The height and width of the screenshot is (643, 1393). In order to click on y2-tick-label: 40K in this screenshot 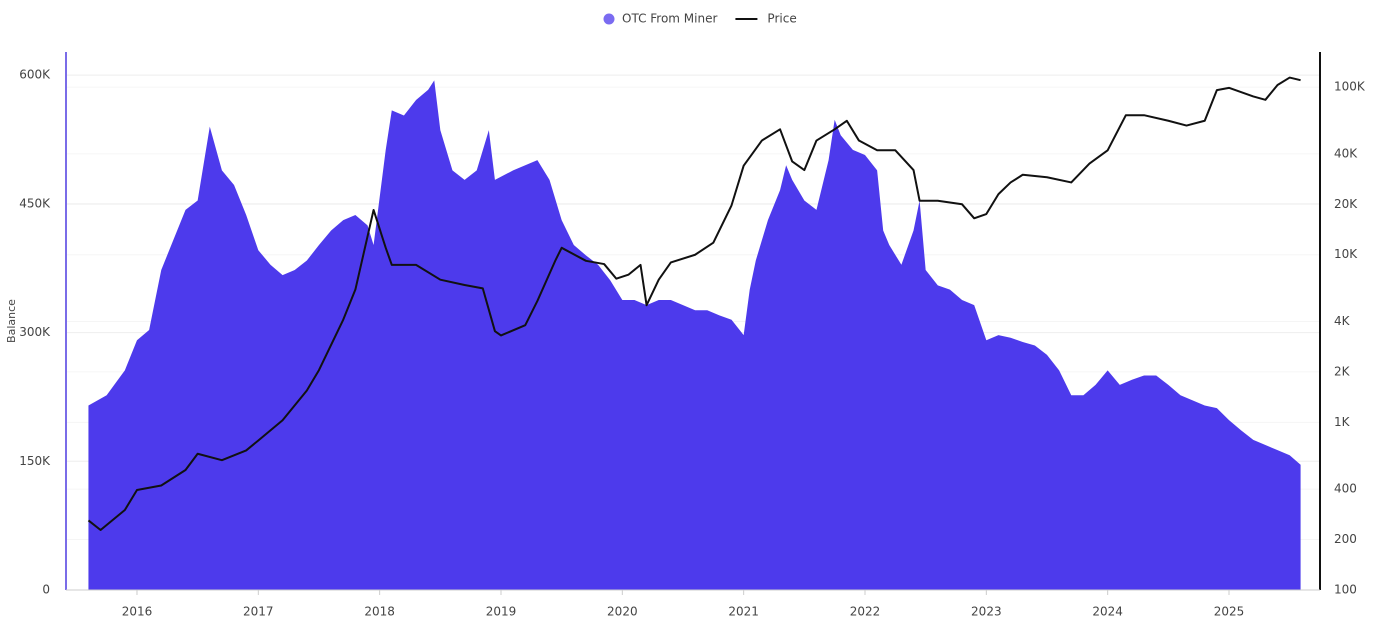, I will do `click(1346, 153)`.